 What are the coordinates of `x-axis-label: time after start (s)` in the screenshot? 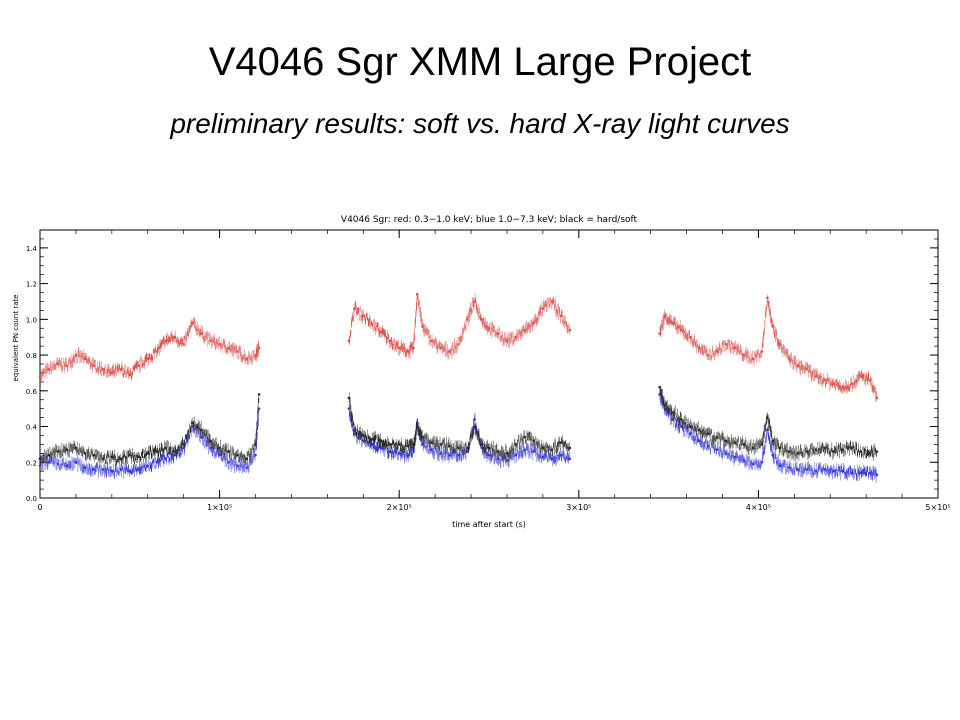 It's located at (489, 524).